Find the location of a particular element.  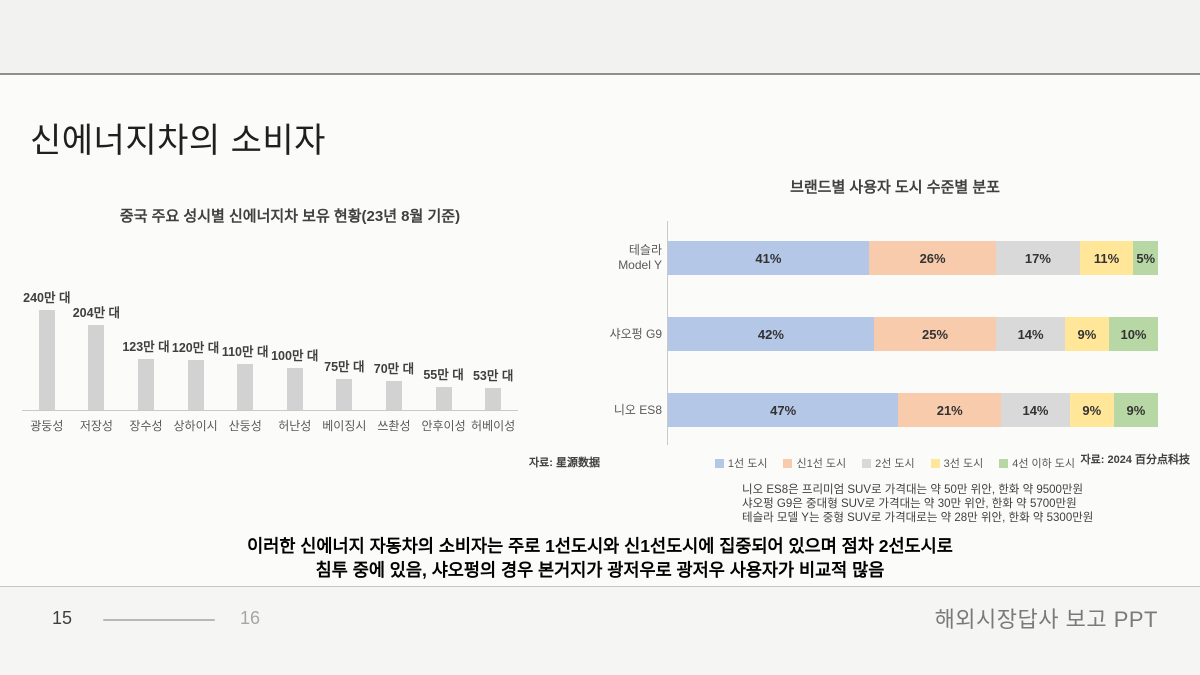

stacked-bar: 47% 21% 14% 9% 9% is located at coordinates (913, 410).